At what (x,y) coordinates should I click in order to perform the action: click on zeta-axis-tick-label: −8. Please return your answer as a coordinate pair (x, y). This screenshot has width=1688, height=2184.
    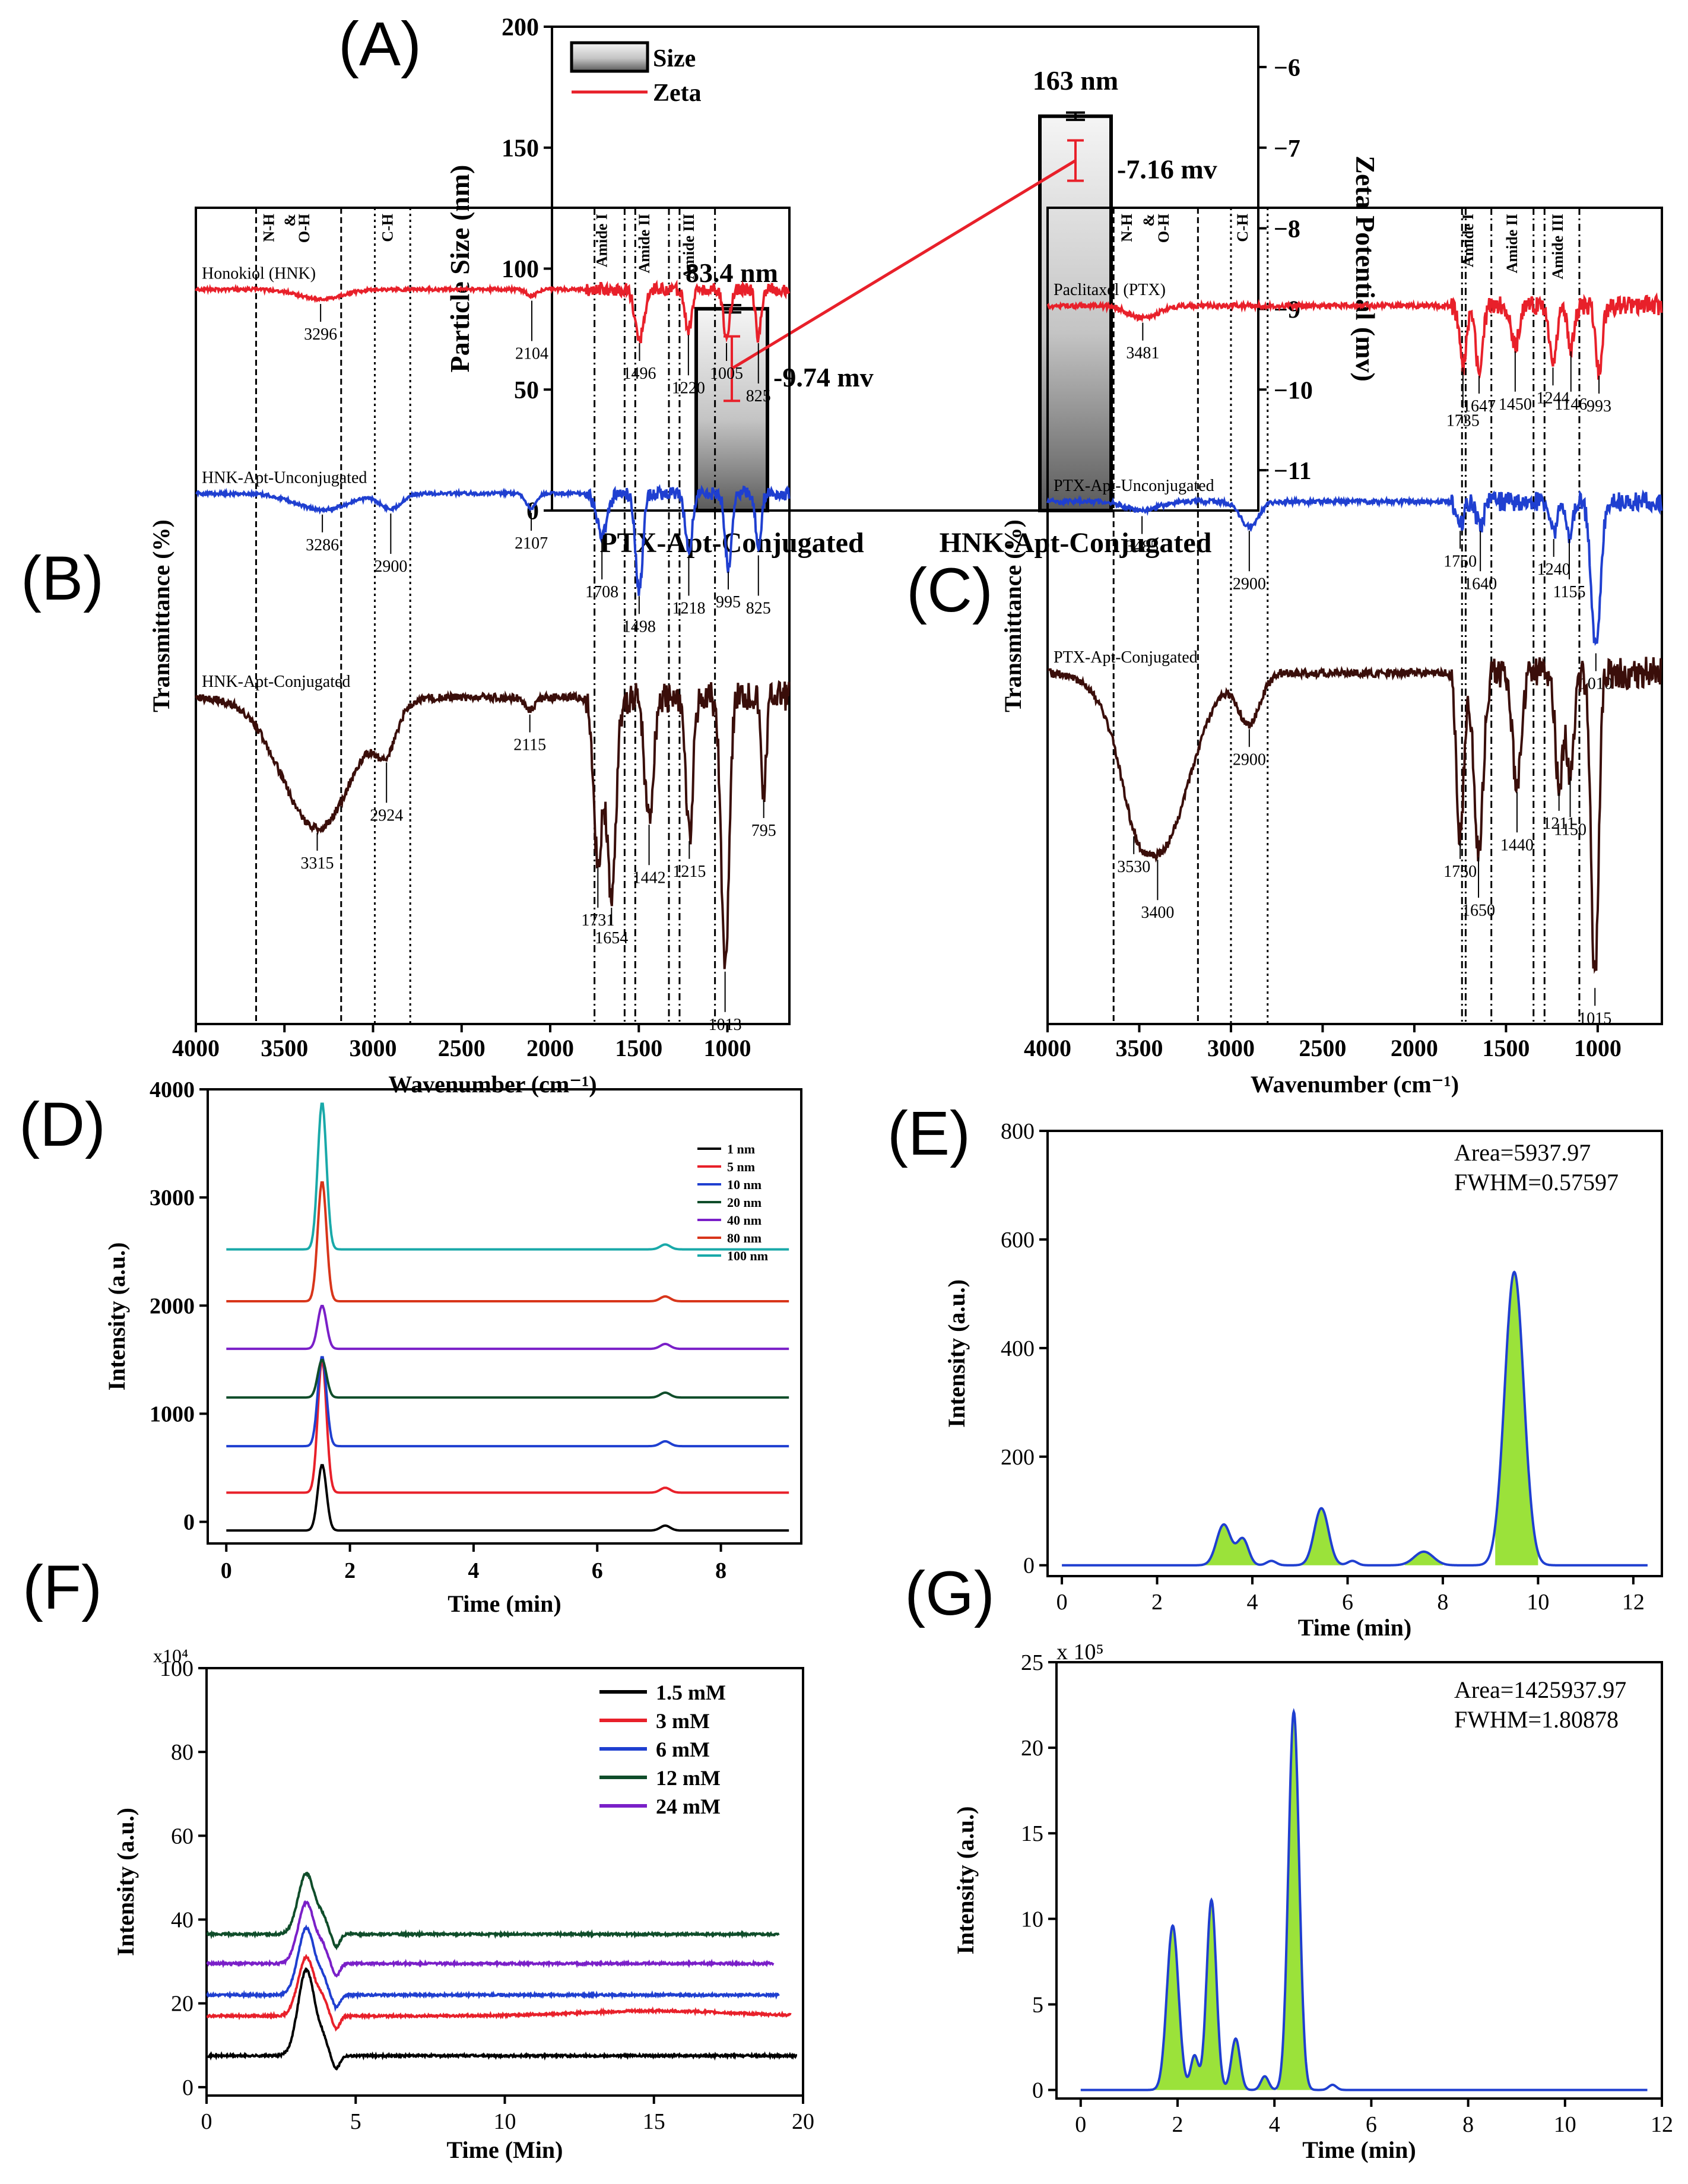
    Looking at the image, I should click on (1287, 229).